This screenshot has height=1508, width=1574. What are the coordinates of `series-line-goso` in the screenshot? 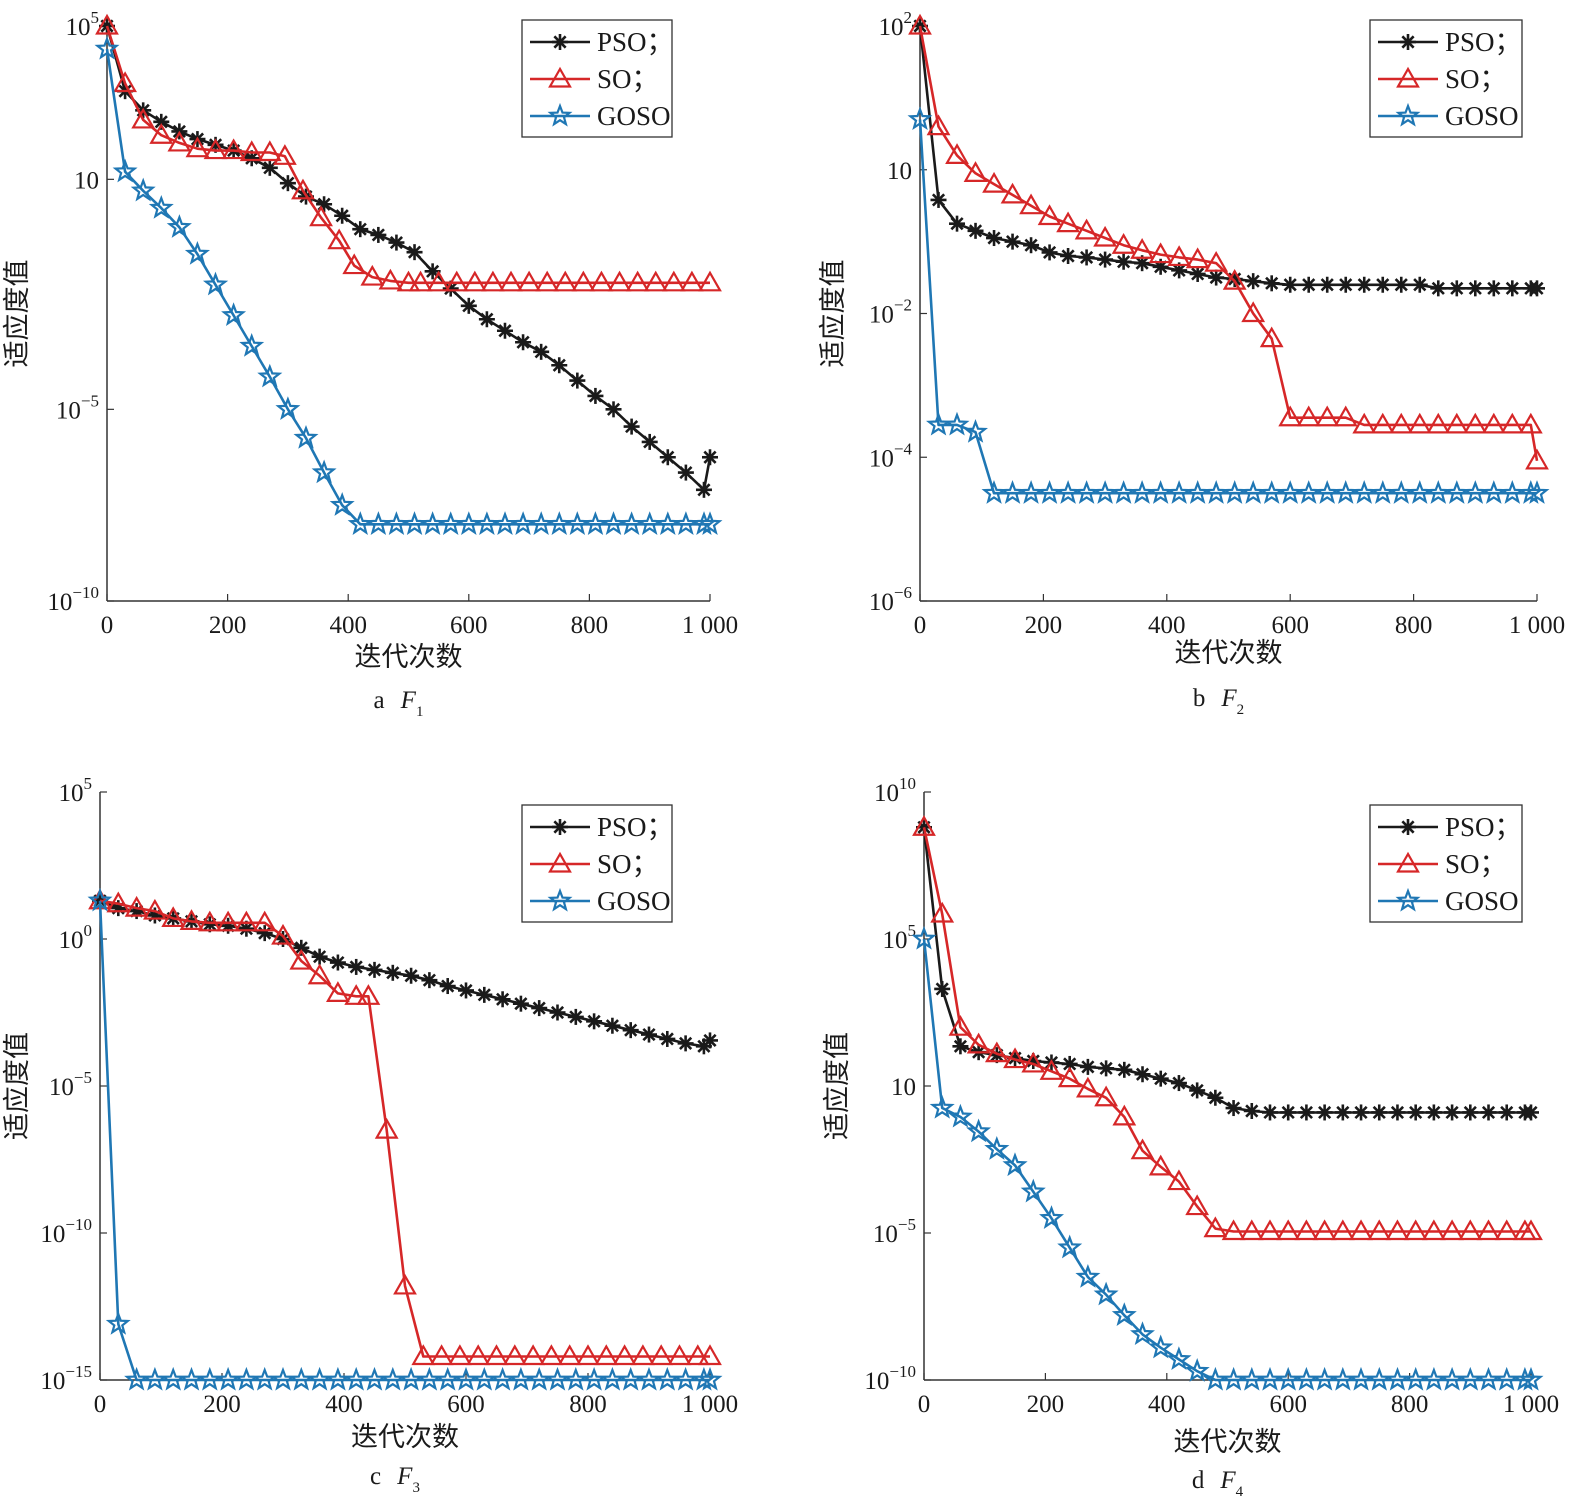 It's located at (404, 1141).